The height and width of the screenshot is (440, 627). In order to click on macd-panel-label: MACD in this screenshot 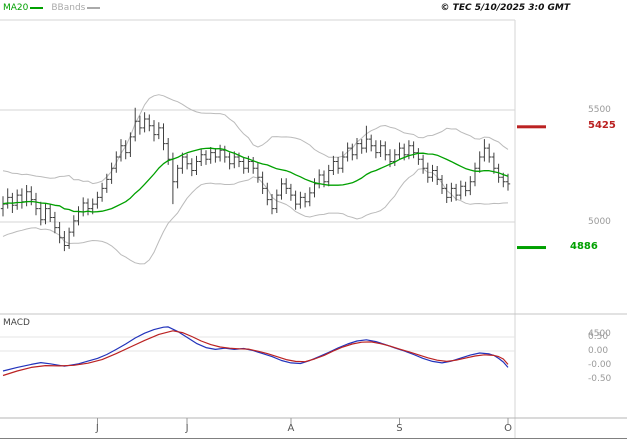, I will do `click(16, 323)`.